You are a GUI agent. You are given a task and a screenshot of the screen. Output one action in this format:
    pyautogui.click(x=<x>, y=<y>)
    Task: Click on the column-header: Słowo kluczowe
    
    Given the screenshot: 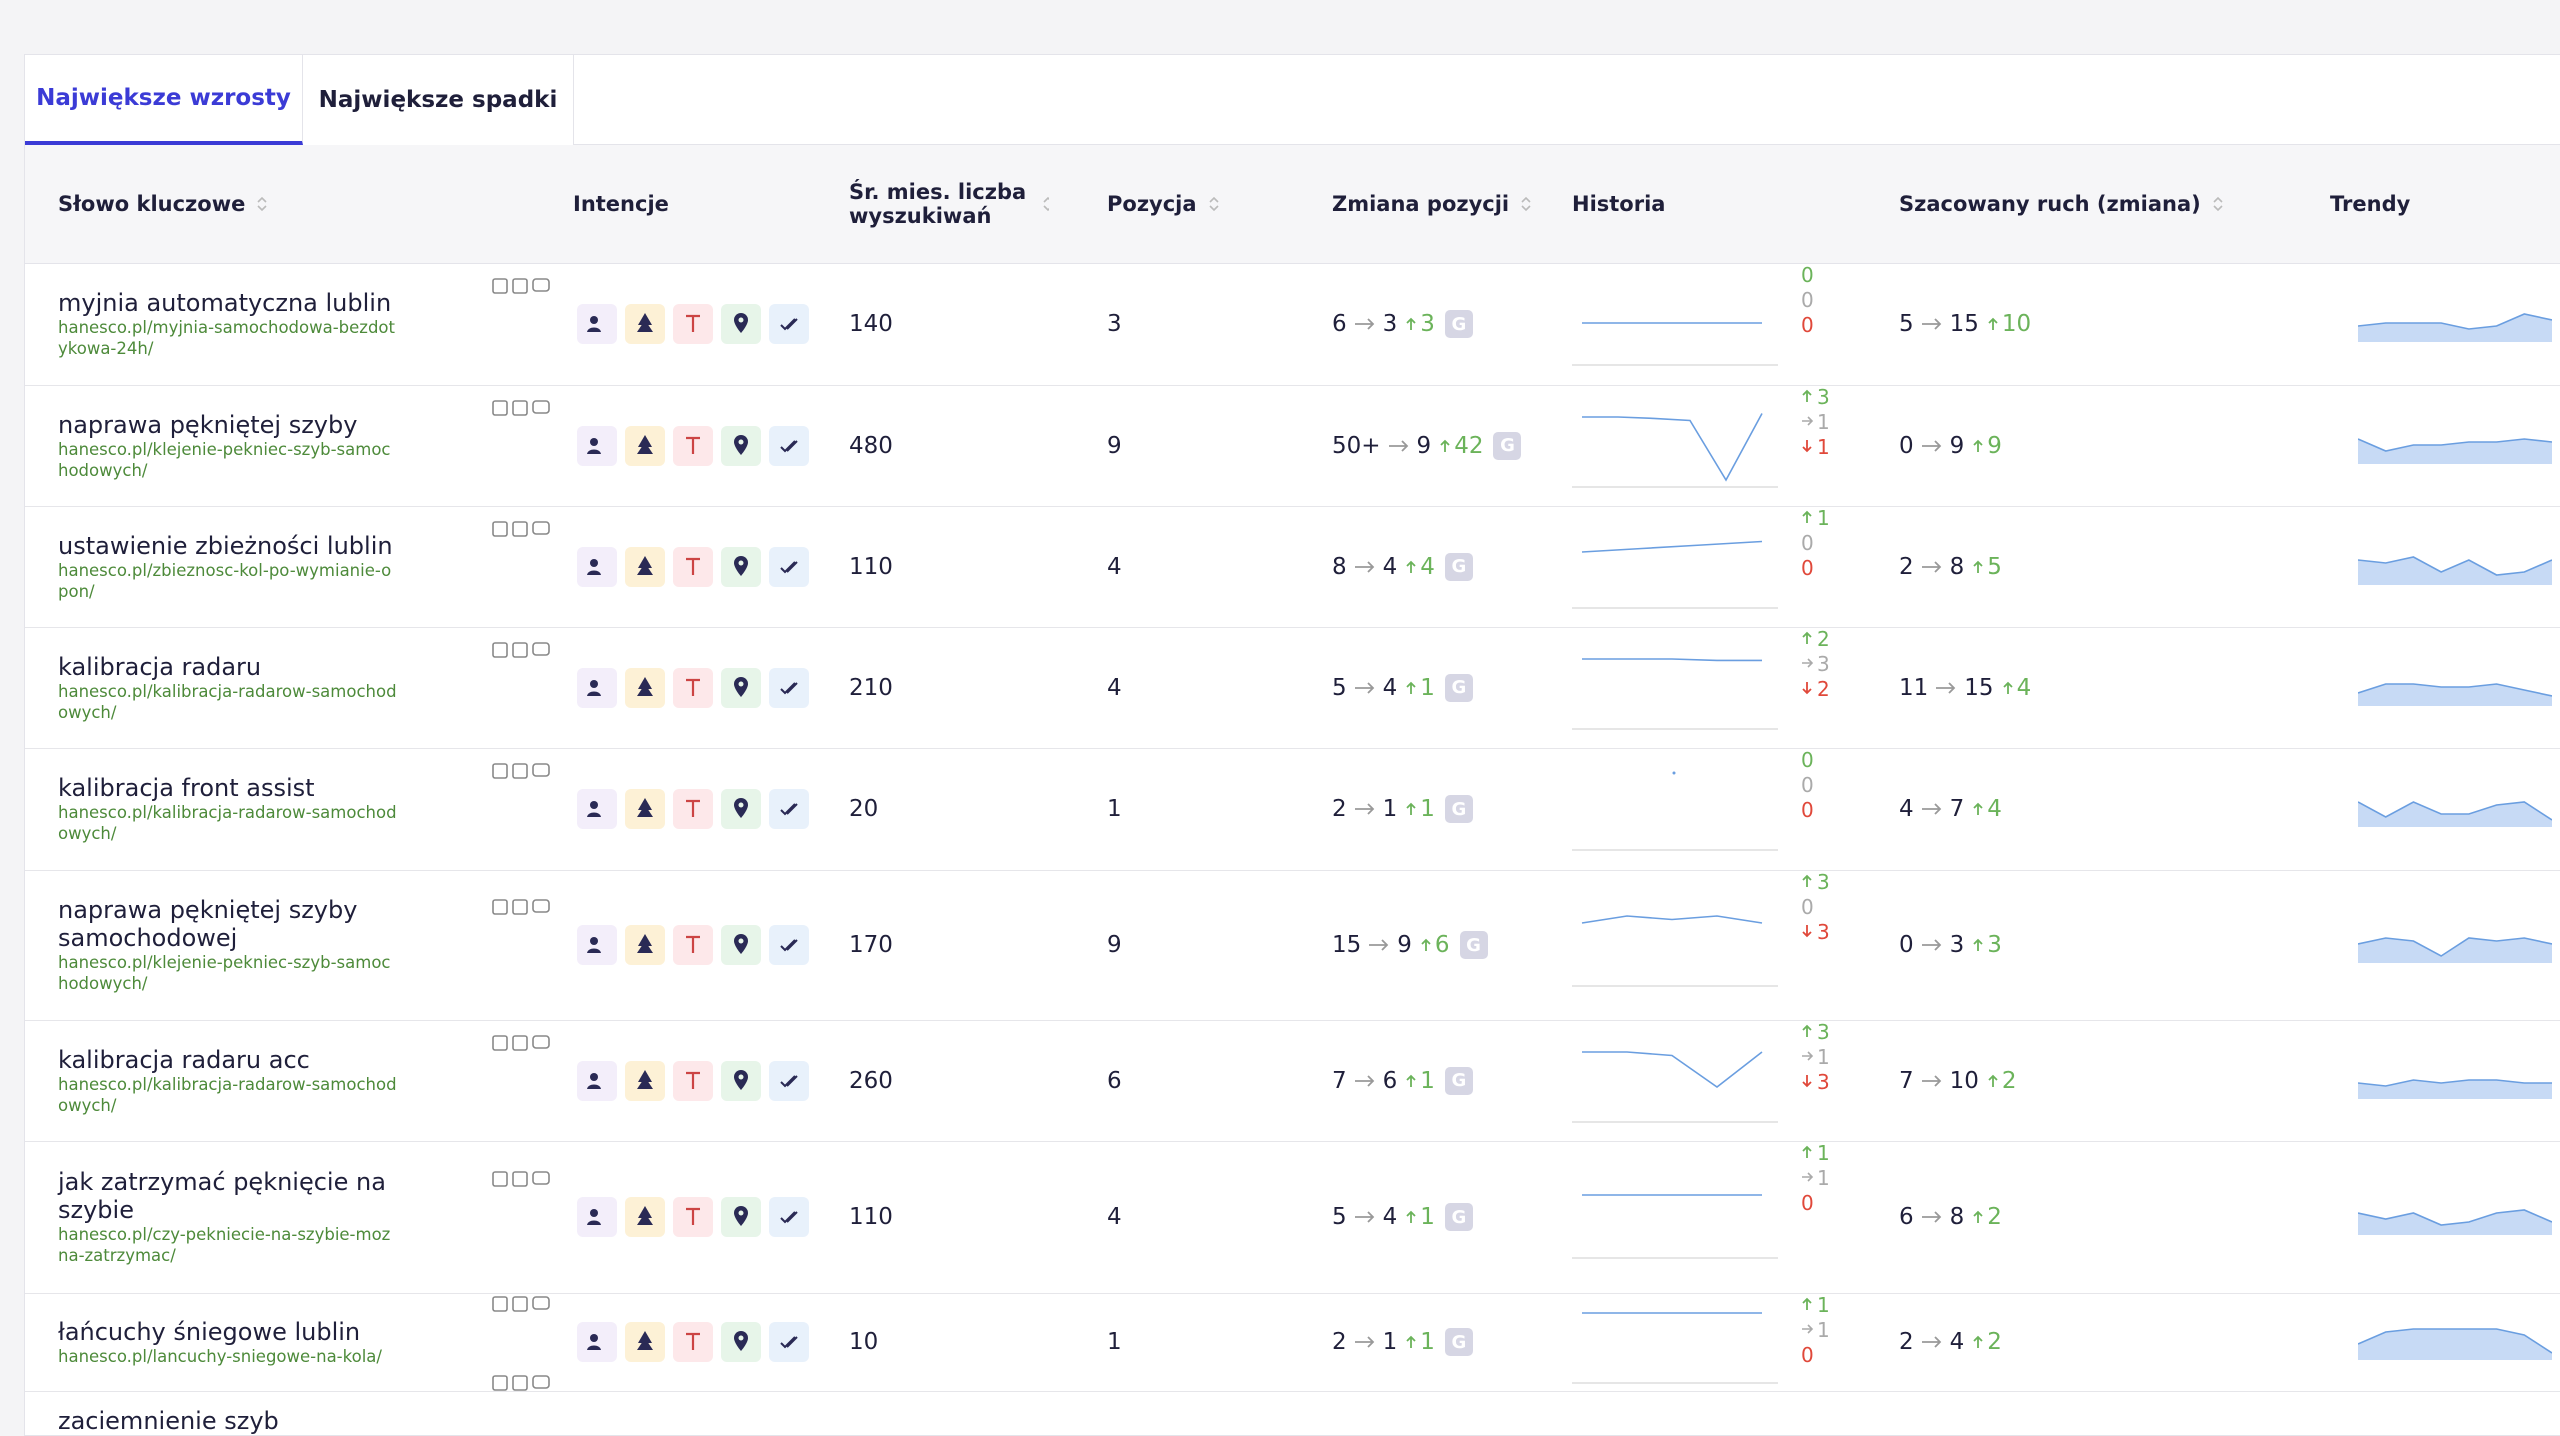 What is the action you would take?
    pyautogui.click(x=164, y=204)
    